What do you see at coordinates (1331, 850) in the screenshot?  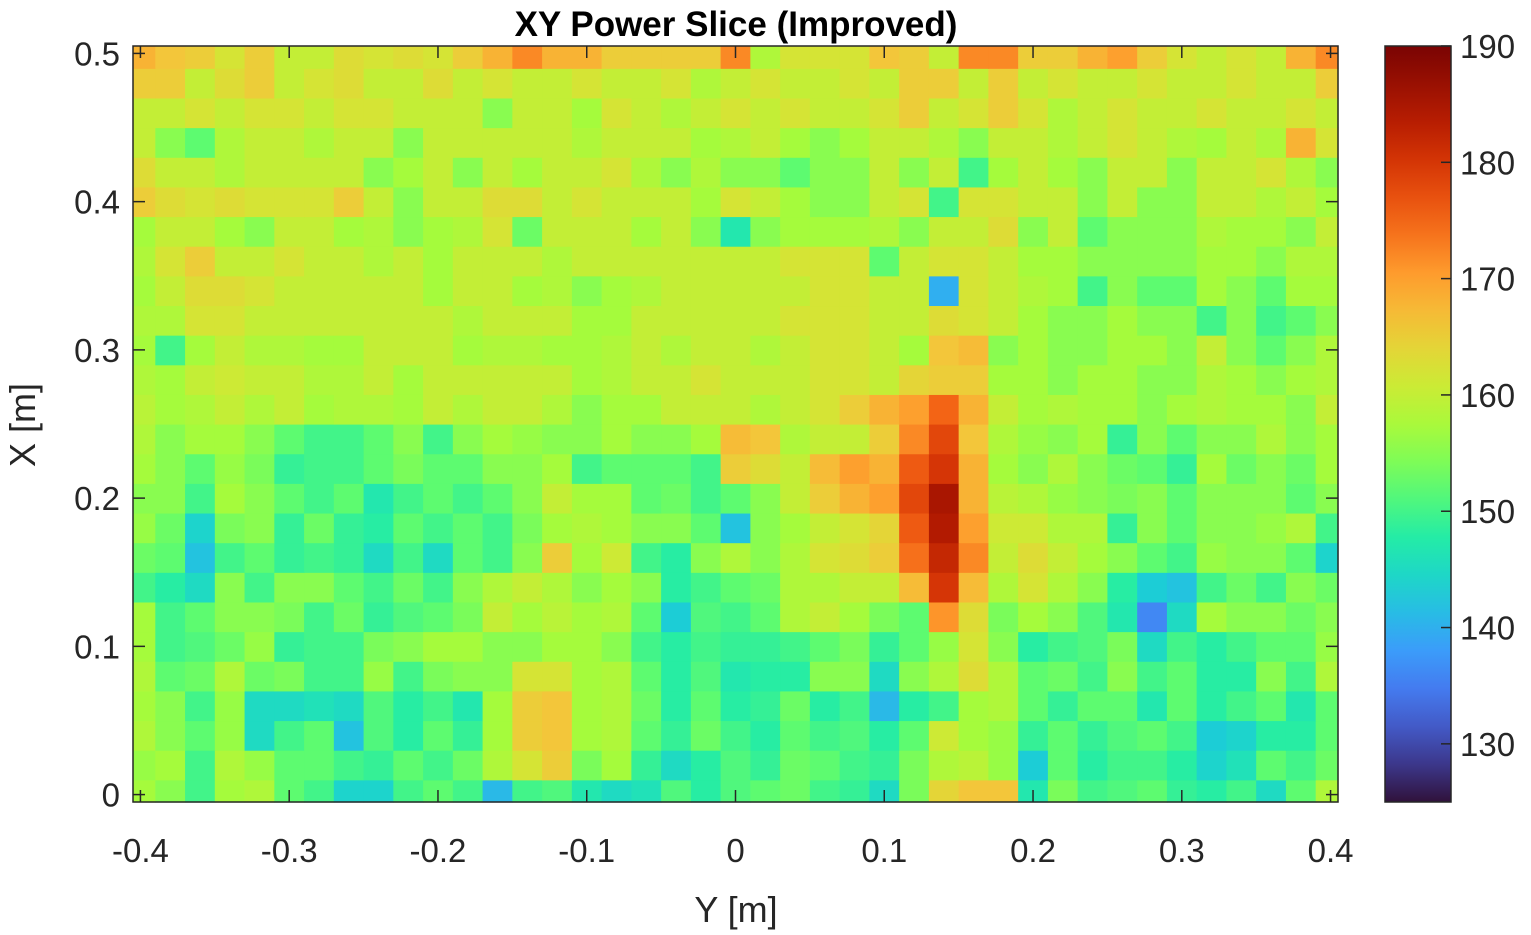 I see `x-tick-label: 0.4` at bounding box center [1331, 850].